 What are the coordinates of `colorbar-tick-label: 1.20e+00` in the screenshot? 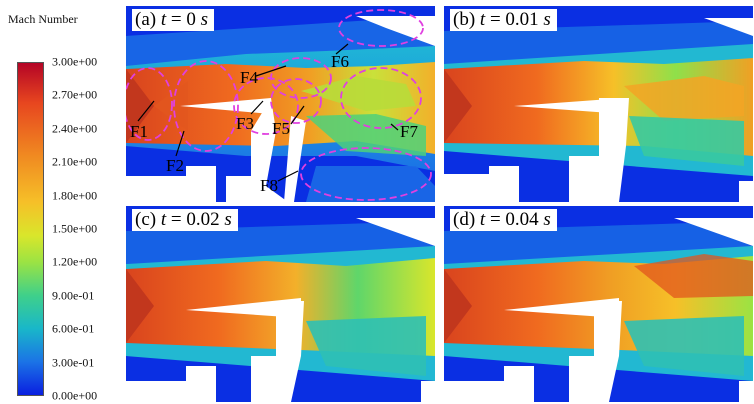 It's located at (75, 261).